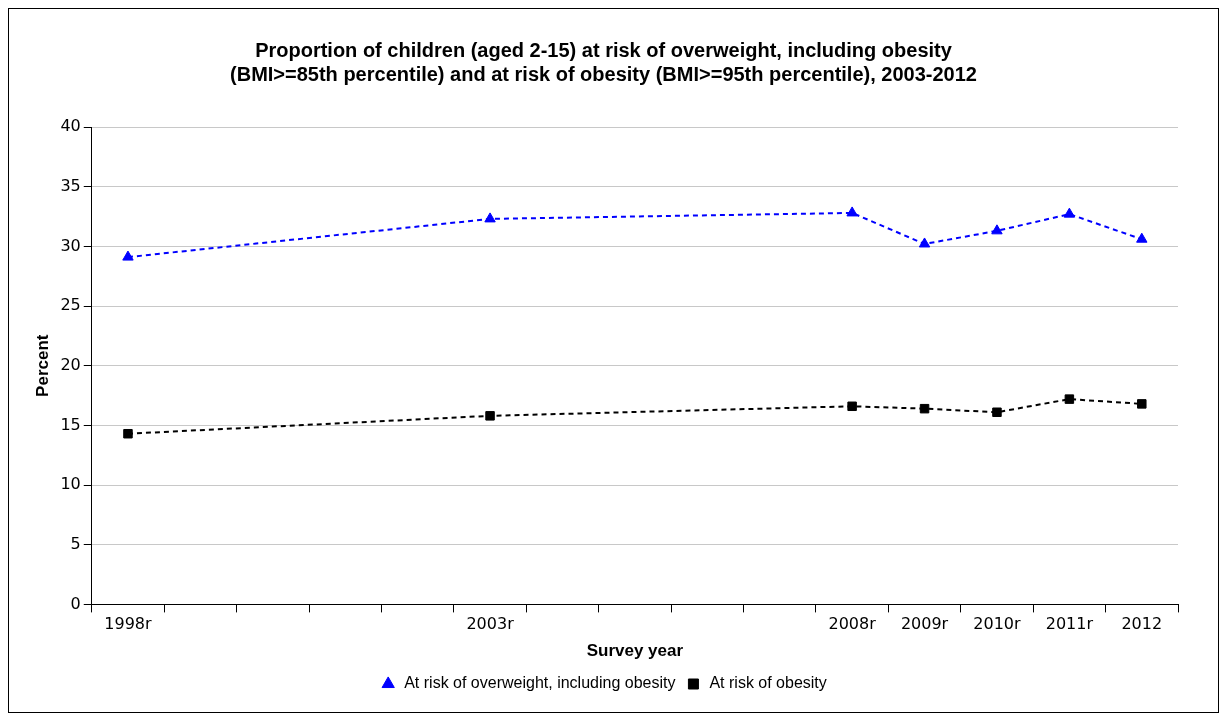  I want to click on x-tick-label: 2011r, so click(1069, 624).